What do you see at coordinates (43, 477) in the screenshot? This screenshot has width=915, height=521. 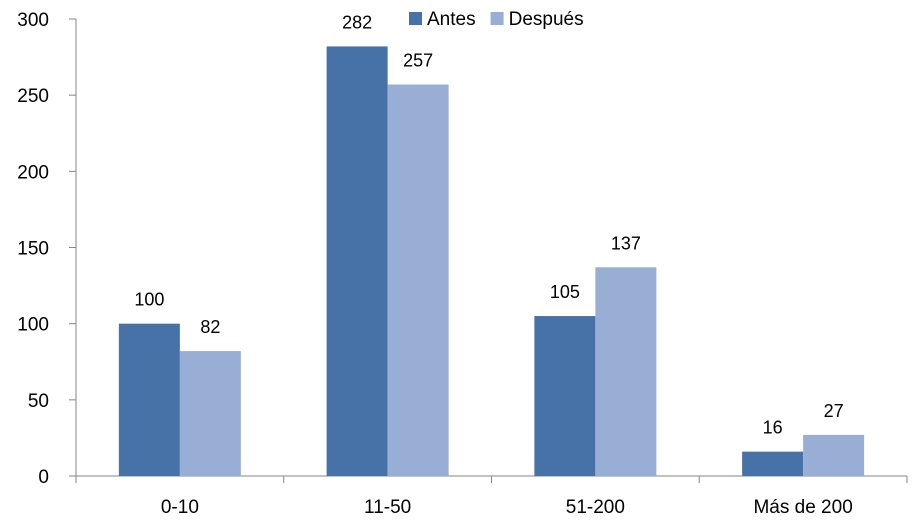 I see `y-tick-label: 0` at bounding box center [43, 477].